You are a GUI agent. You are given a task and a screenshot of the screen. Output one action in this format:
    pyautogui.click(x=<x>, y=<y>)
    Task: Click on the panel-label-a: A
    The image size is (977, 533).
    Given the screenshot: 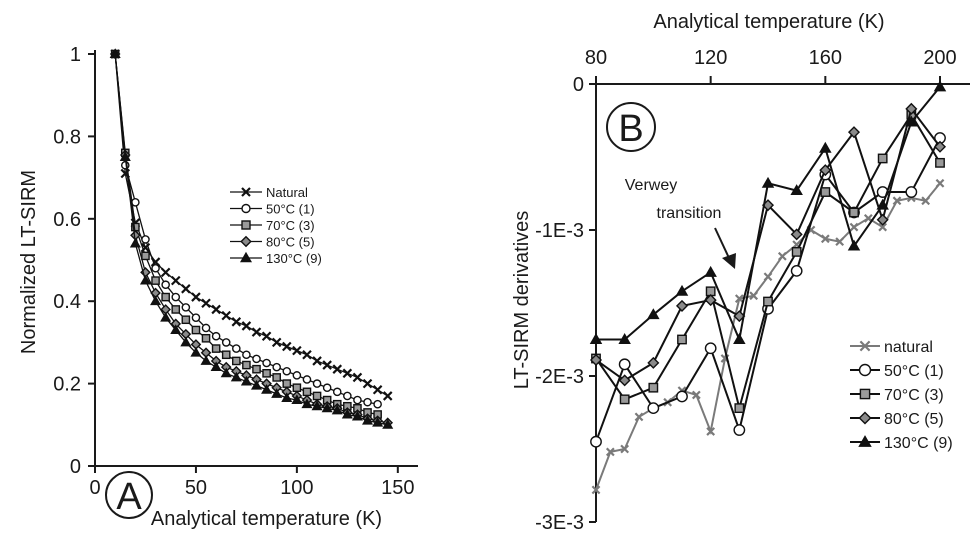 What is the action you would take?
    pyautogui.click(x=129, y=497)
    